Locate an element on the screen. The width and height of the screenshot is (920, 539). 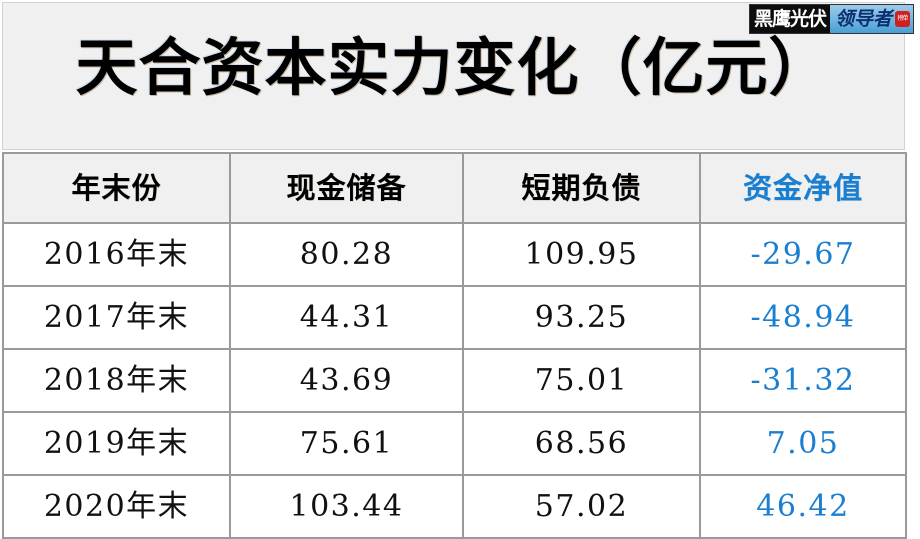
cell-value: 43.69 is located at coordinates (346, 380).